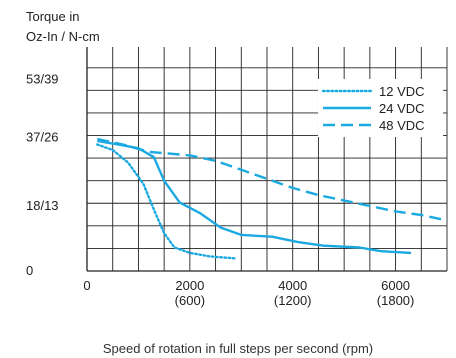 The height and width of the screenshot is (358, 456). What do you see at coordinates (190, 300) in the screenshot?
I see `x-tick-sublabel: (600)` at bounding box center [190, 300].